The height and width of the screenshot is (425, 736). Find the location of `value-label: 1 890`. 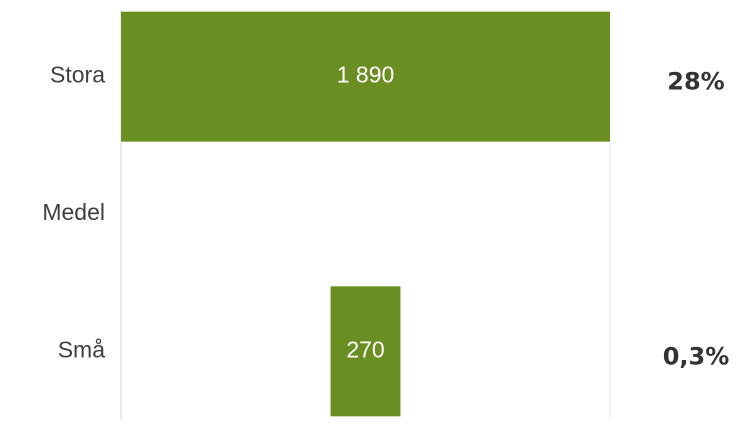

value-label: 1 890 is located at coordinates (366, 75).